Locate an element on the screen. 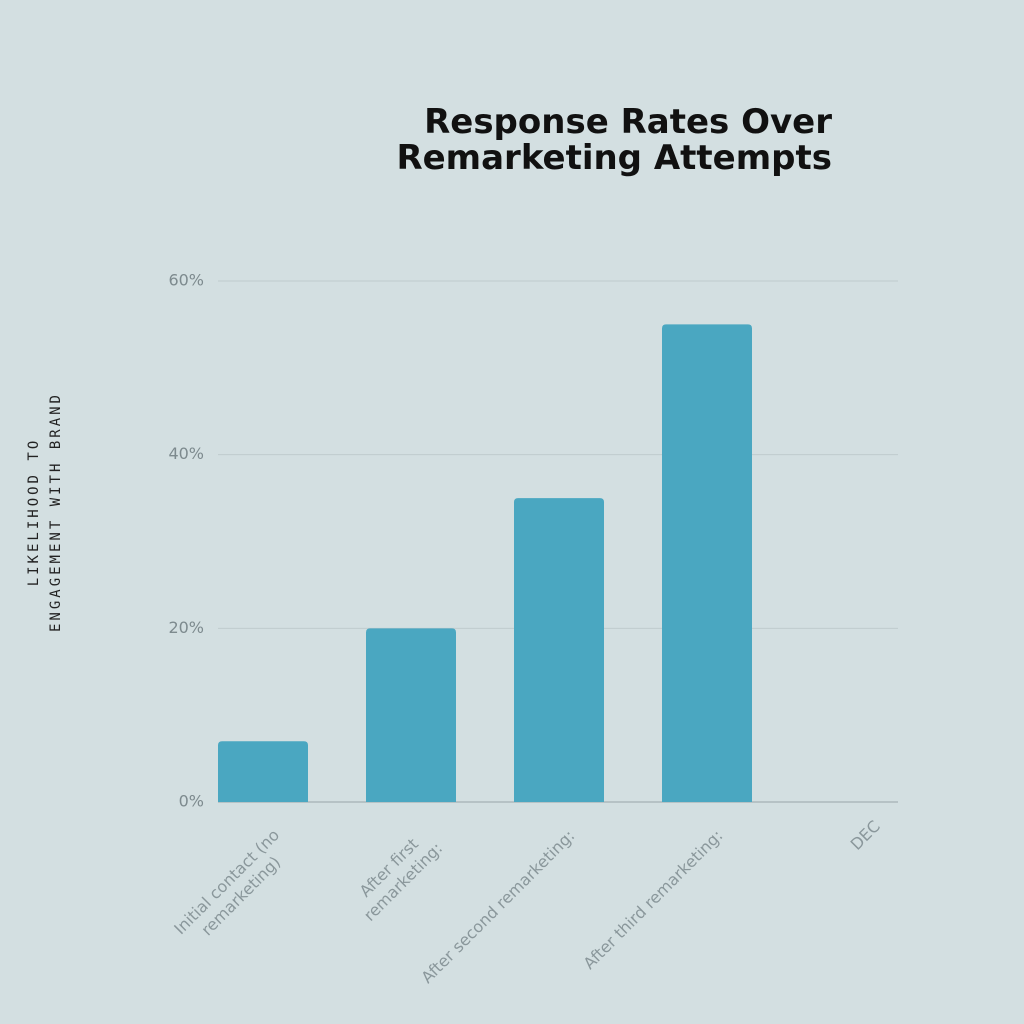 This screenshot has width=1024, height=1024. y-tick-label: 20% is located at coordinates (186, 627).